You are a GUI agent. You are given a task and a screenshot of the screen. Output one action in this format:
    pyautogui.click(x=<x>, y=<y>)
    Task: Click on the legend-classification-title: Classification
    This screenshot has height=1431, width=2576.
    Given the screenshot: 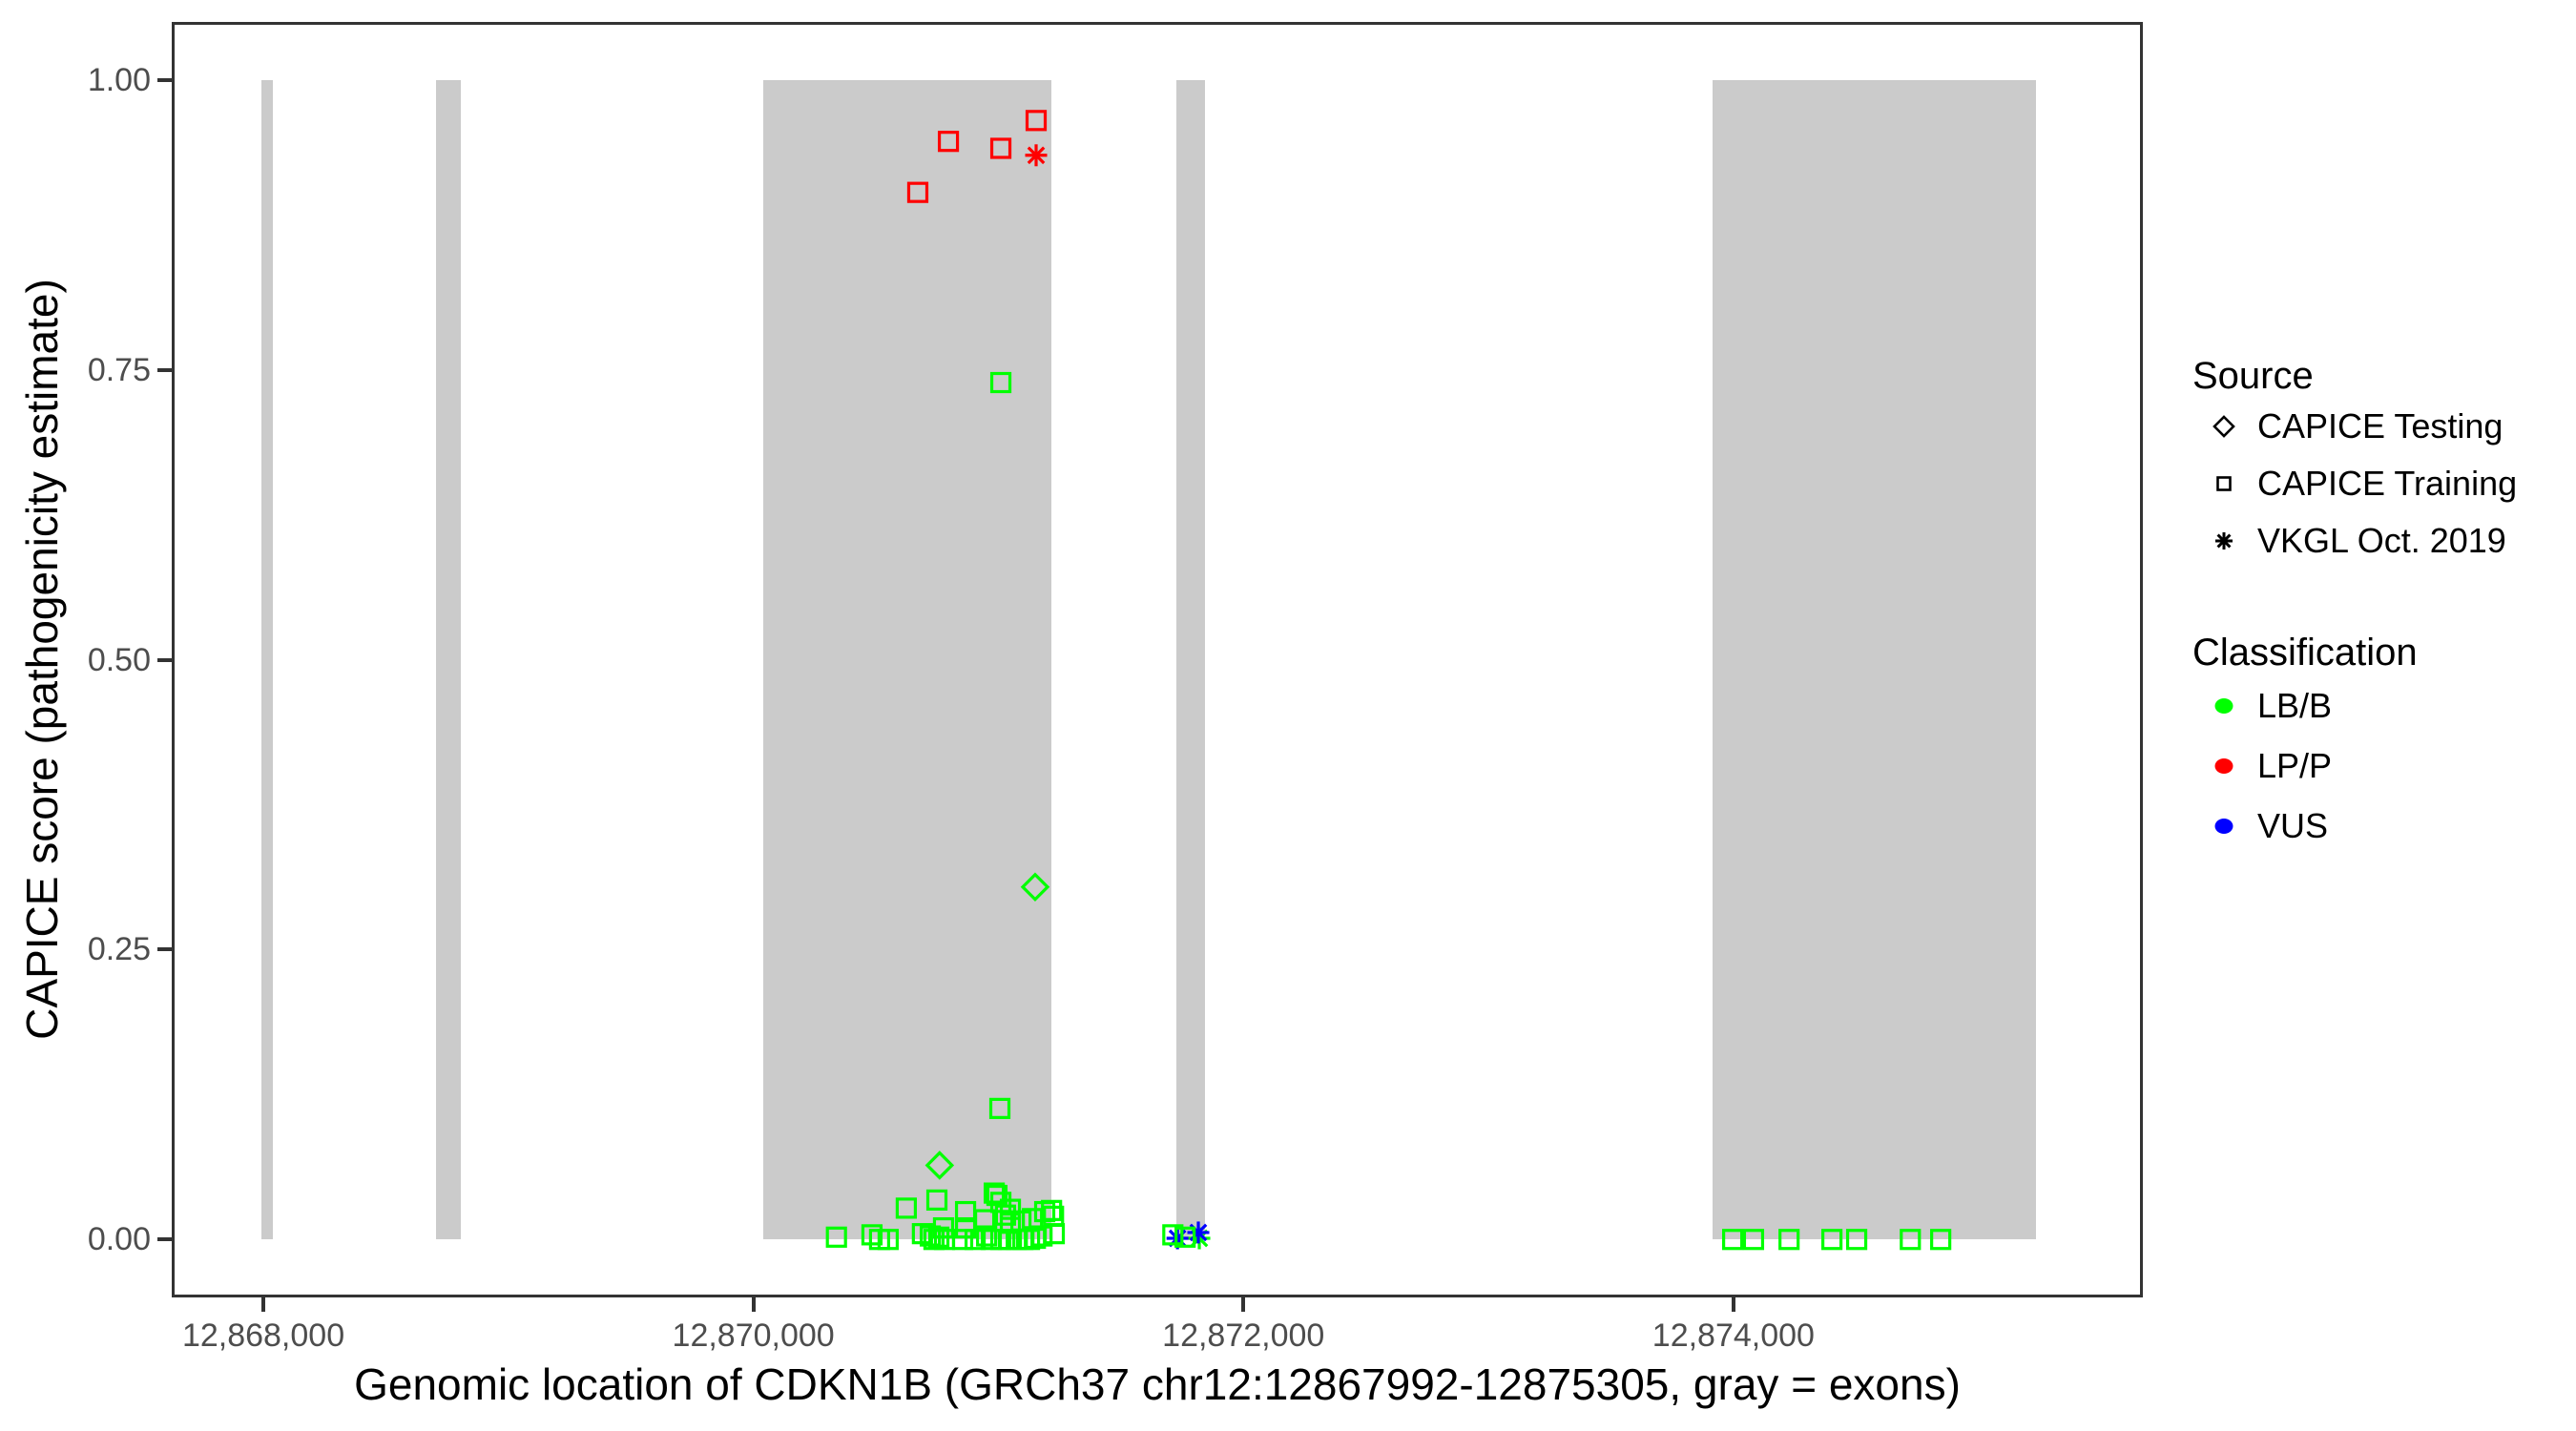 What is the action you would take?
    pyautogui.click(x=2305, y=653)
    